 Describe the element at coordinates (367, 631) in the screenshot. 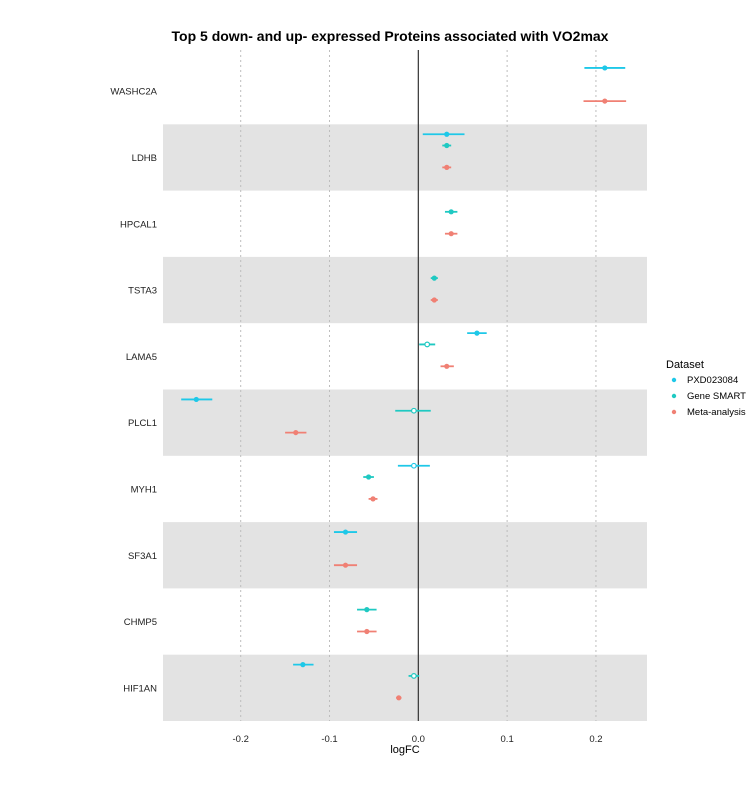

I see `point-meta-analysis-chmp5` at that location.